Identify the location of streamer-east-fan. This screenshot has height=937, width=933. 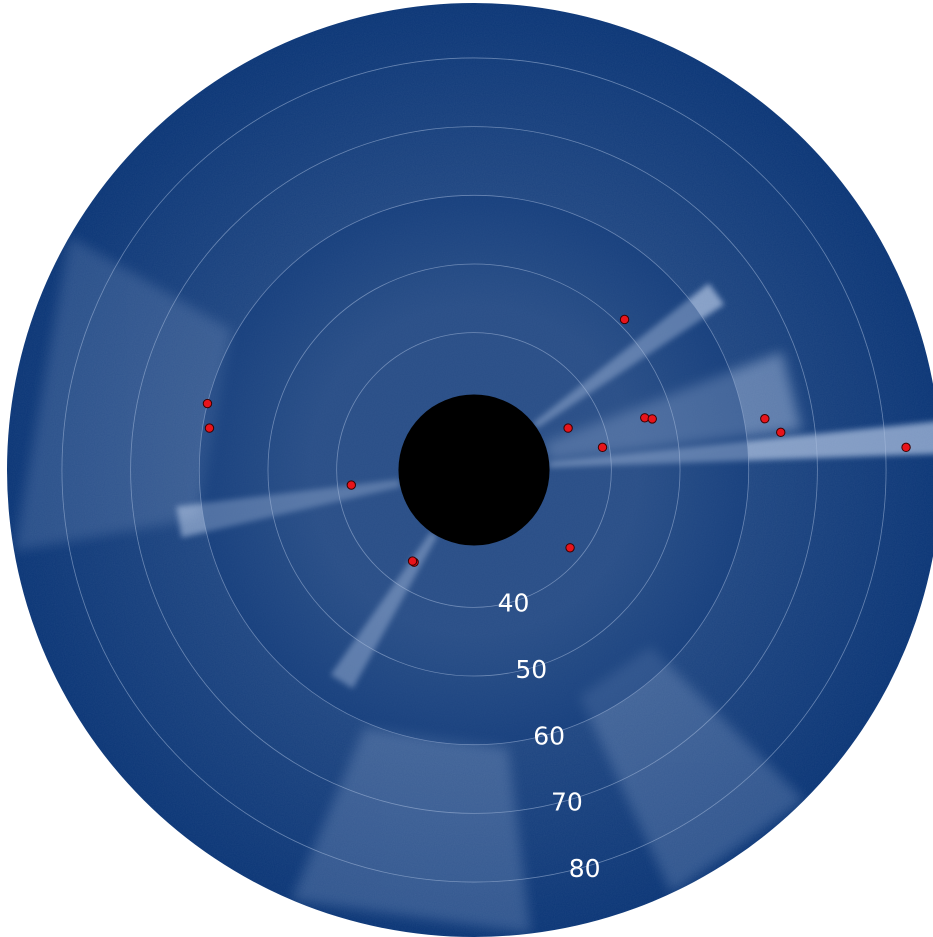
(673, 406).